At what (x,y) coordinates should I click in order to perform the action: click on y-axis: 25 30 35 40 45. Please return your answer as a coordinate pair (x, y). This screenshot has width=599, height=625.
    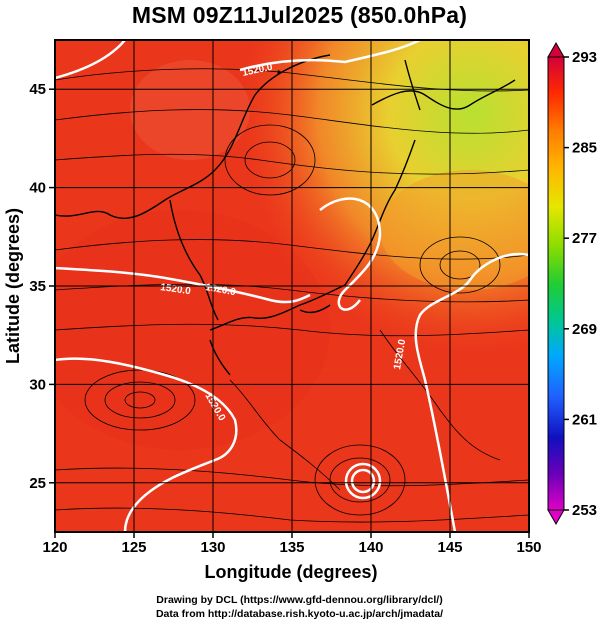
    Looking at the image, I should click on (42, 286).